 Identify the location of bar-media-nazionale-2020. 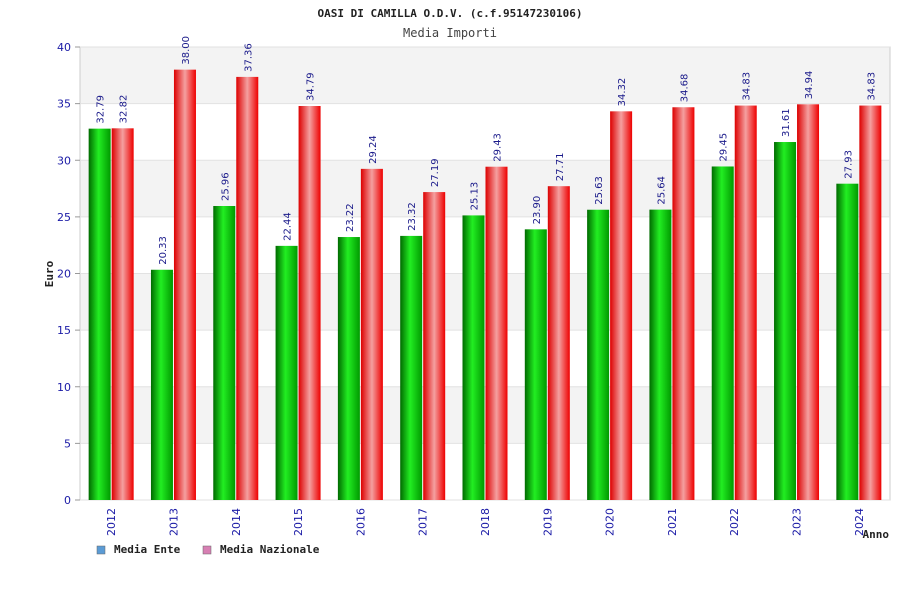
(621, 306).